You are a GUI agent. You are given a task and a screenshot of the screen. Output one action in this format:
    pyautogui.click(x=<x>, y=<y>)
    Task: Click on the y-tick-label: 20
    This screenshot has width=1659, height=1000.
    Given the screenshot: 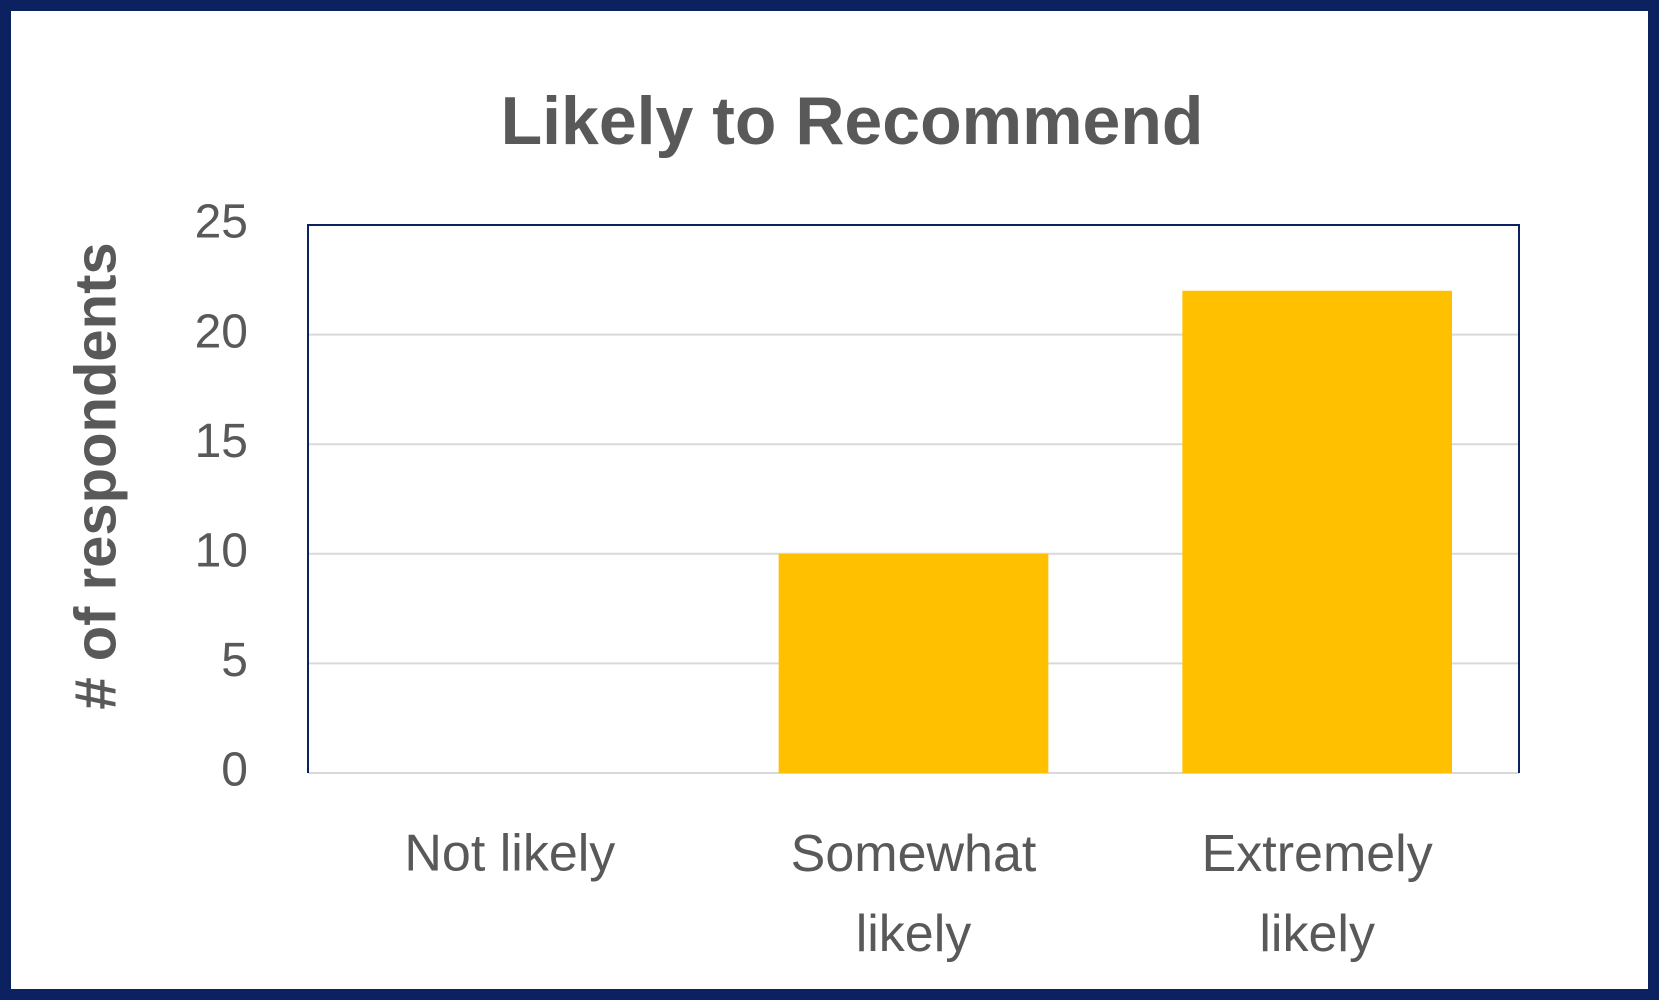 What is the action you would take?
    pyautogui.click(x=221, y=331)
    